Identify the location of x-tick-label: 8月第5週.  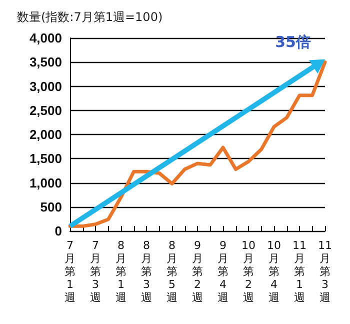
(172, 271).